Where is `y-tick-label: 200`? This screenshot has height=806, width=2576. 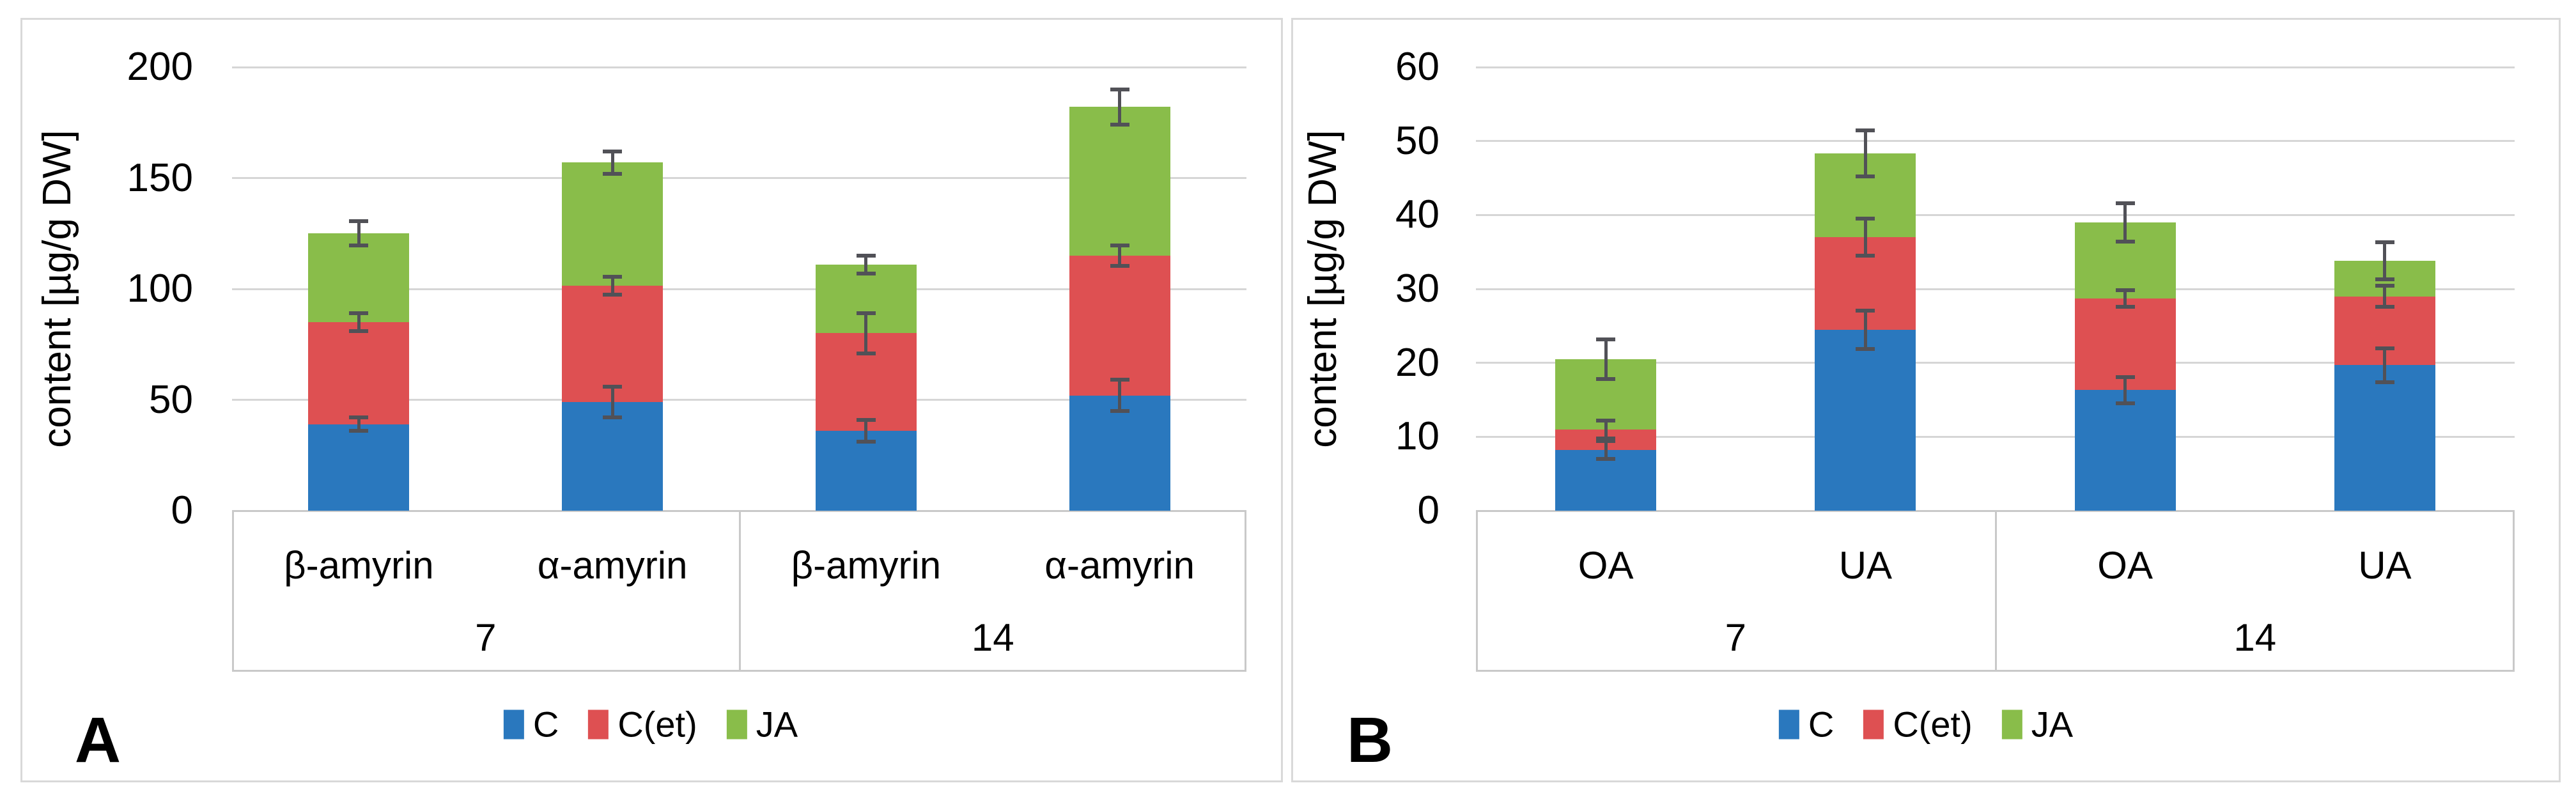
y-tick-label: 200 is located at coordinates (160, 67).